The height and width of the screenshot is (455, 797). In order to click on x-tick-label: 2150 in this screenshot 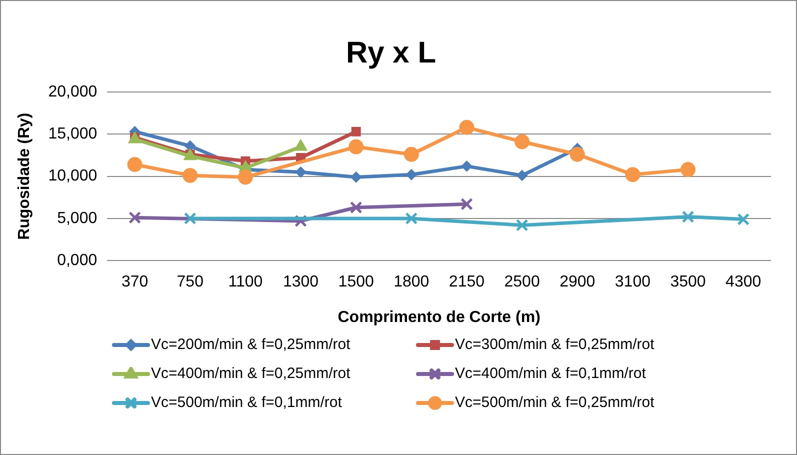, I will do `click(466, 282)`.